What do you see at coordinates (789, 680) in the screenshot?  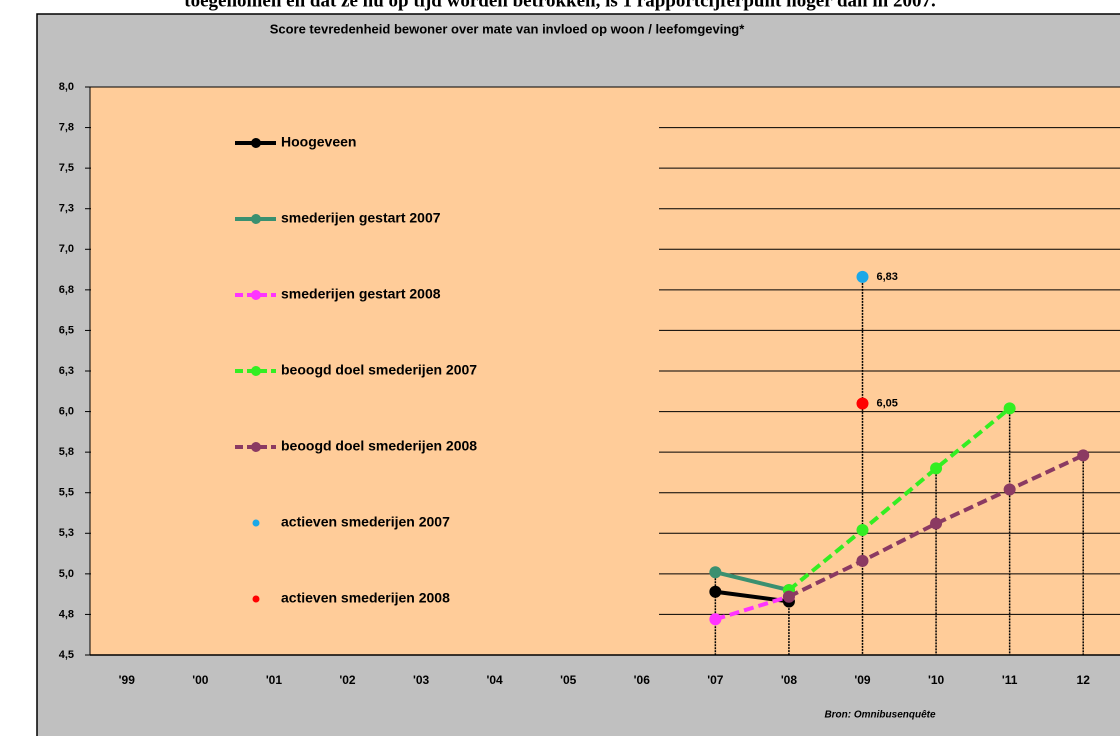 I see `x-tick-label: '08` at bounding box center [789, 680].